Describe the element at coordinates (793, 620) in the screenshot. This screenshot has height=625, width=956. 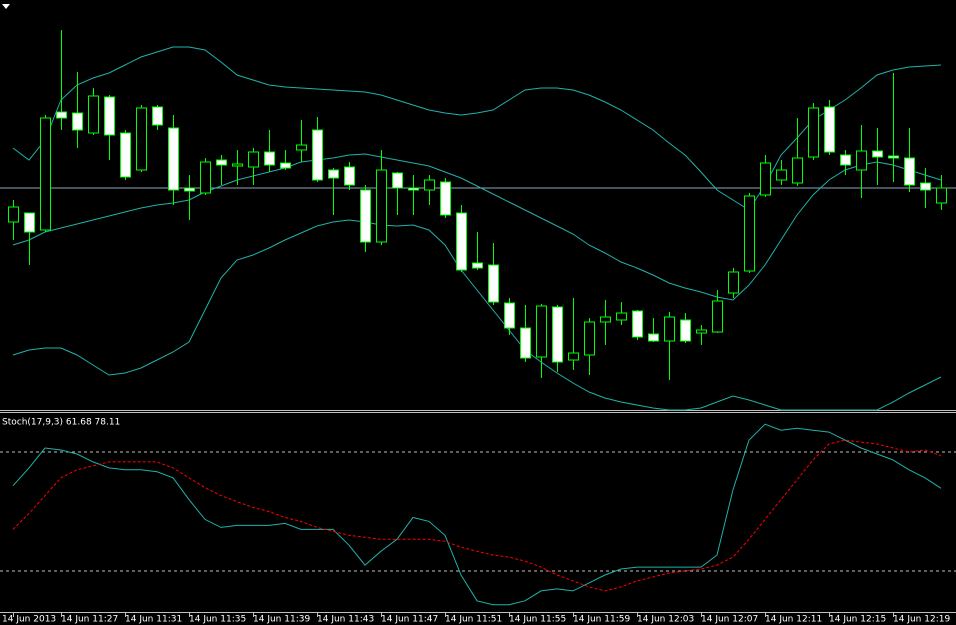
I see `time-label: 14 Jun 12:11` at that location.